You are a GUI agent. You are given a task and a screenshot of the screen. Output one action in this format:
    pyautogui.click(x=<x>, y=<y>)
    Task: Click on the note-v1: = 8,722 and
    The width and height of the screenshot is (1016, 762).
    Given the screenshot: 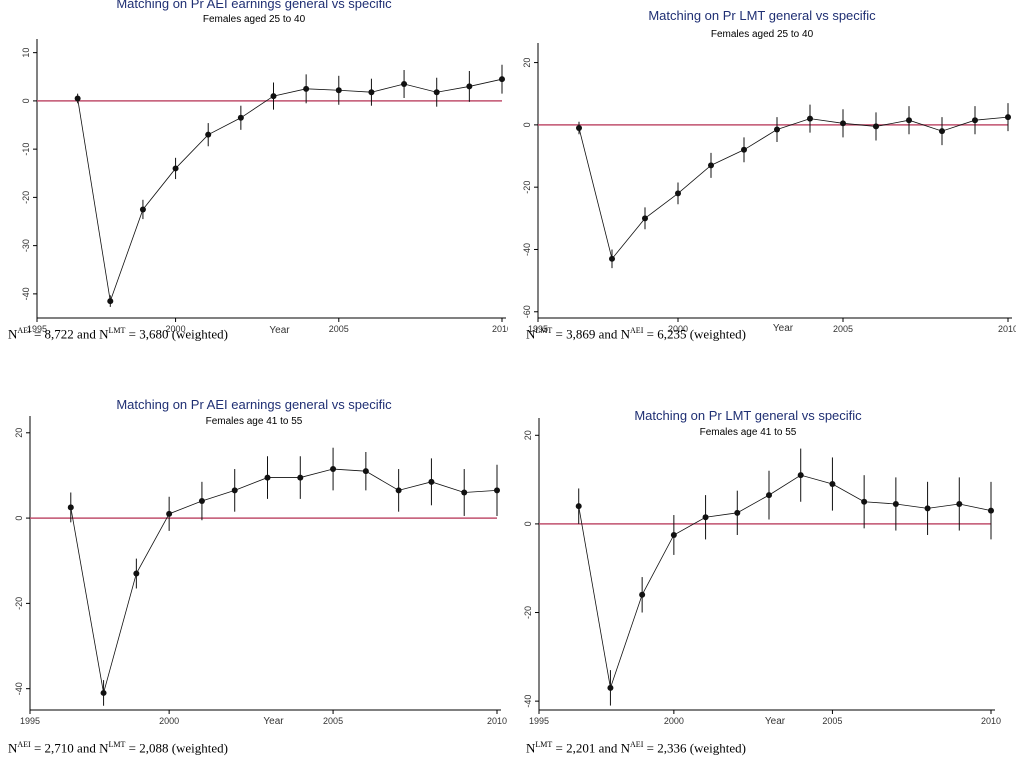 What is the action you would take?
    pyautogui.click(x=65, y=334)
    